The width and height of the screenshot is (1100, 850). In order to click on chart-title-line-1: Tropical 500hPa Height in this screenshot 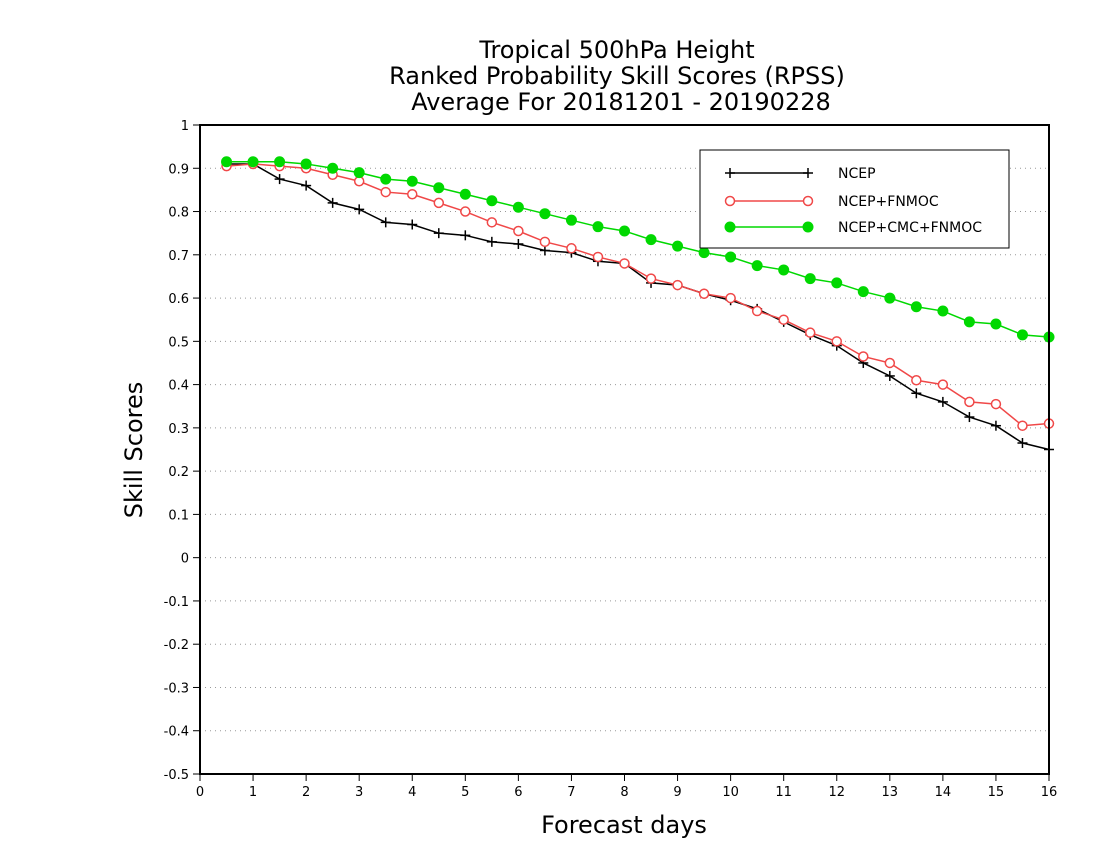, I will do `click(616, 50)`.